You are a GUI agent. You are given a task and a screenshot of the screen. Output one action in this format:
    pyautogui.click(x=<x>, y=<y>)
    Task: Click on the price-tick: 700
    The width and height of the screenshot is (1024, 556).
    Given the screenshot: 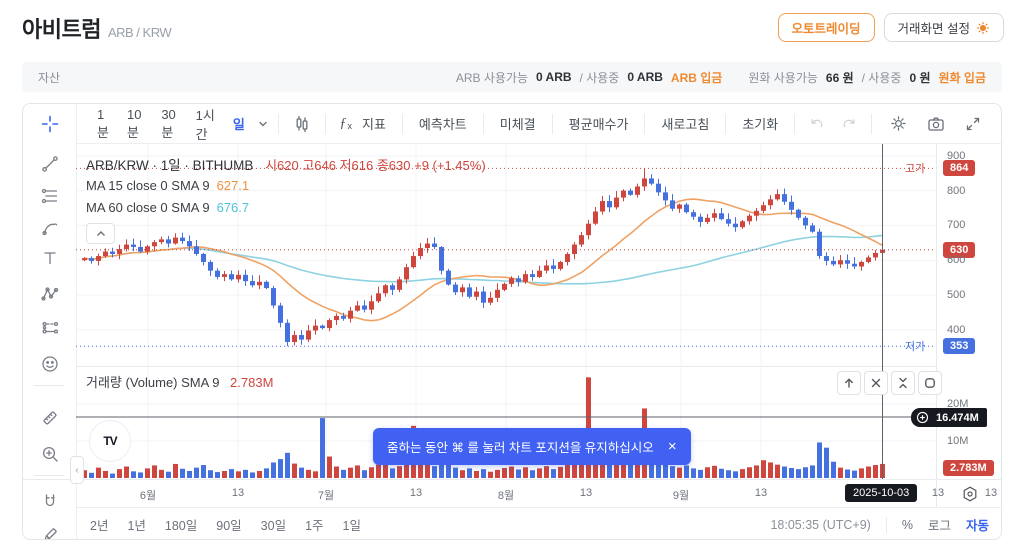 What is the action you would take?
    pyautogui.click(x=956, y=225)
    